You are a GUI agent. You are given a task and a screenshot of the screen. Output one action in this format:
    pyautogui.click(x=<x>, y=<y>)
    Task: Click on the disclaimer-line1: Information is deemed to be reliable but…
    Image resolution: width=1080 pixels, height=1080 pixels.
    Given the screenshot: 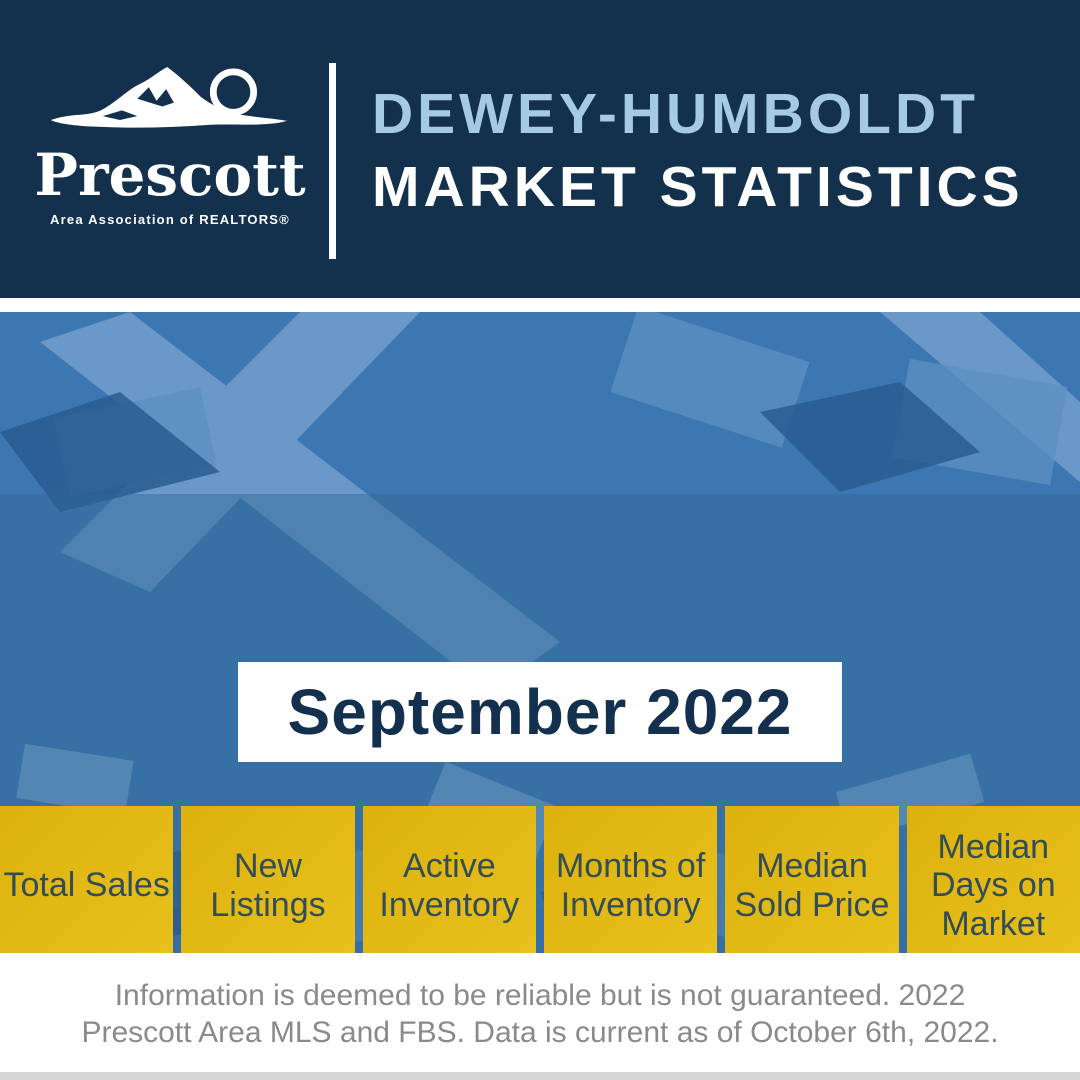 What is the action you would take?
    pyautogui.click(x=540, y=995)
    